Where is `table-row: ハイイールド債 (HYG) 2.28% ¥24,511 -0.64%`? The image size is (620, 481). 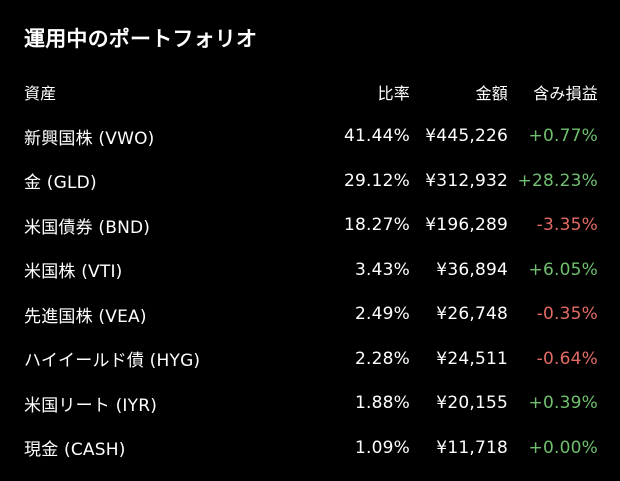 table-row: ハイイールド債 (HYG) 2.28% ¥24,511 -0.64% is located at coordinates (311, 359).